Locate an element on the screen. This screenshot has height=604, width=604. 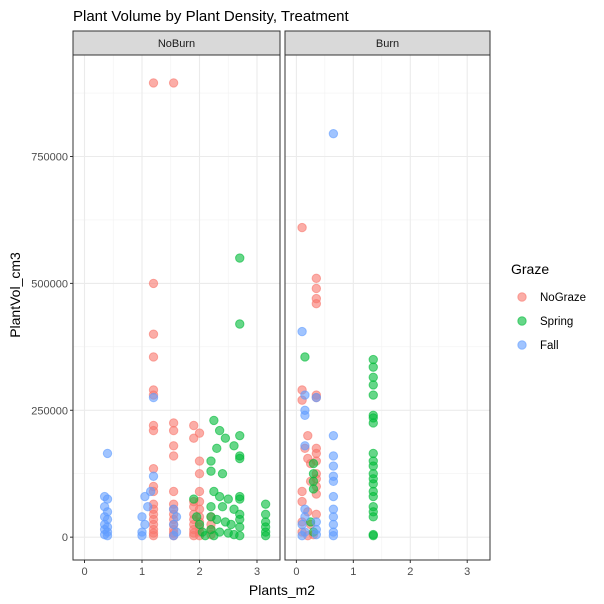
legend-entry-spring: Spring is located at coordinates (545, 322).